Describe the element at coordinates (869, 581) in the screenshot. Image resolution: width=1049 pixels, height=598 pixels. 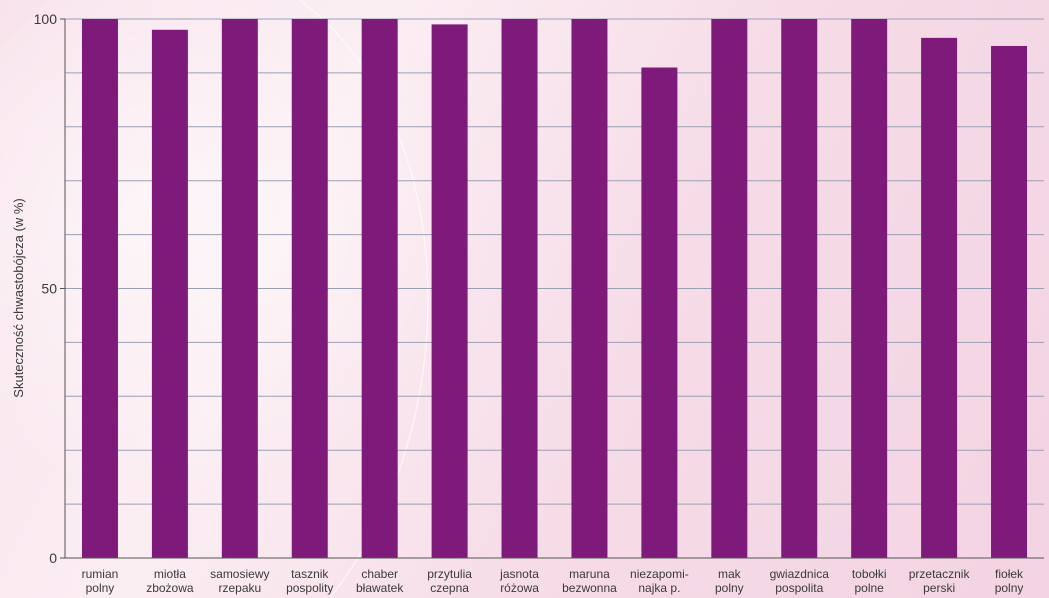
I see `x-category-label-12: tobołki polne` at that location.